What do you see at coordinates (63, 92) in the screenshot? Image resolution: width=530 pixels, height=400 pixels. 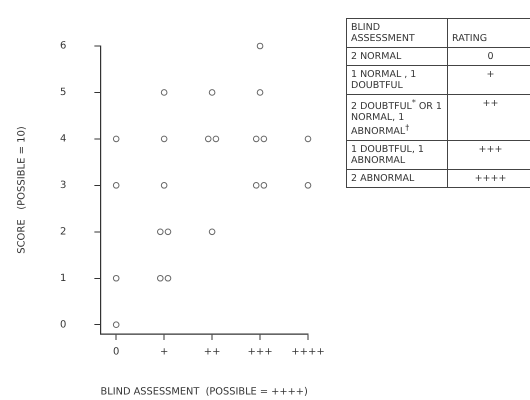 I see `y-tick-label: 5` at bounding box center [63, 92].